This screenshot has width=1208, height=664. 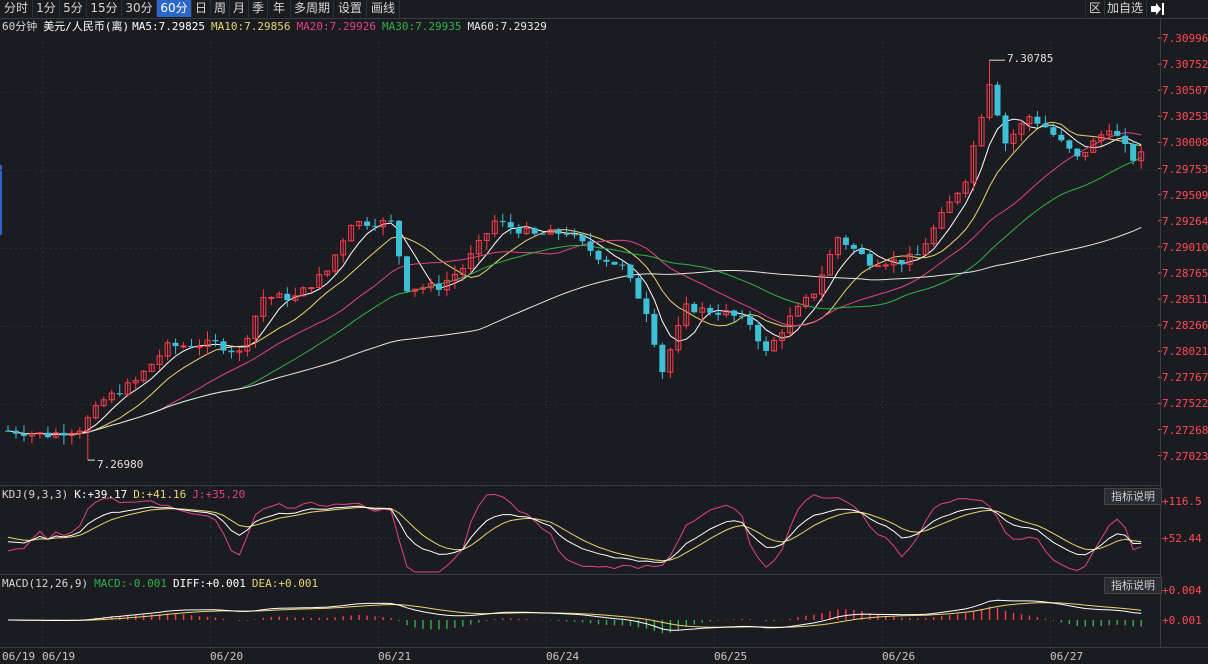 What do you see at coordinates (1182, 590) in the screenshot?
I see `macd-axis-top: +0.004` at bounding box center [1182, 590].